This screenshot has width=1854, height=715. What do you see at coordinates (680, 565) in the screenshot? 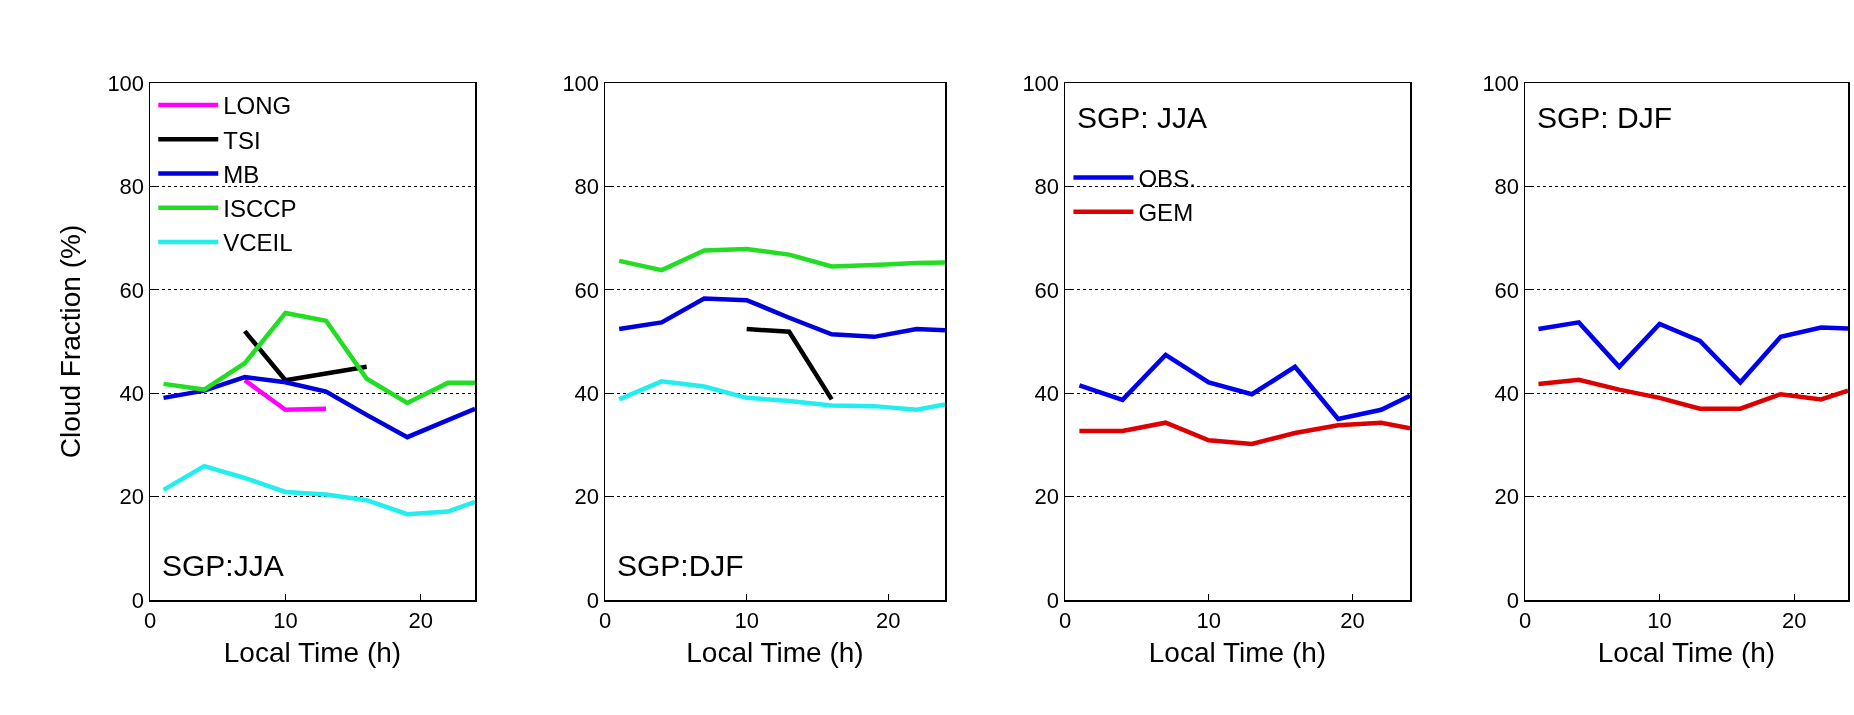
I see `annotation: SGP:DJF` at bounding box center [680, 565].